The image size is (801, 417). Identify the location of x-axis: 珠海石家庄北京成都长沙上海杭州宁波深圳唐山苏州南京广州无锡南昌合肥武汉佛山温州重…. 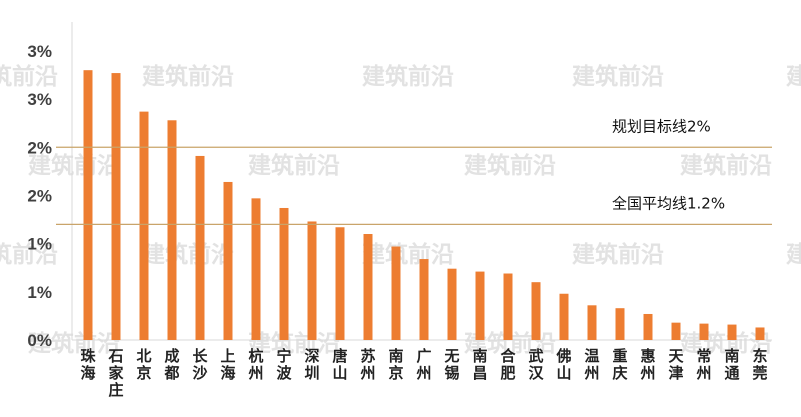
(423, 373).